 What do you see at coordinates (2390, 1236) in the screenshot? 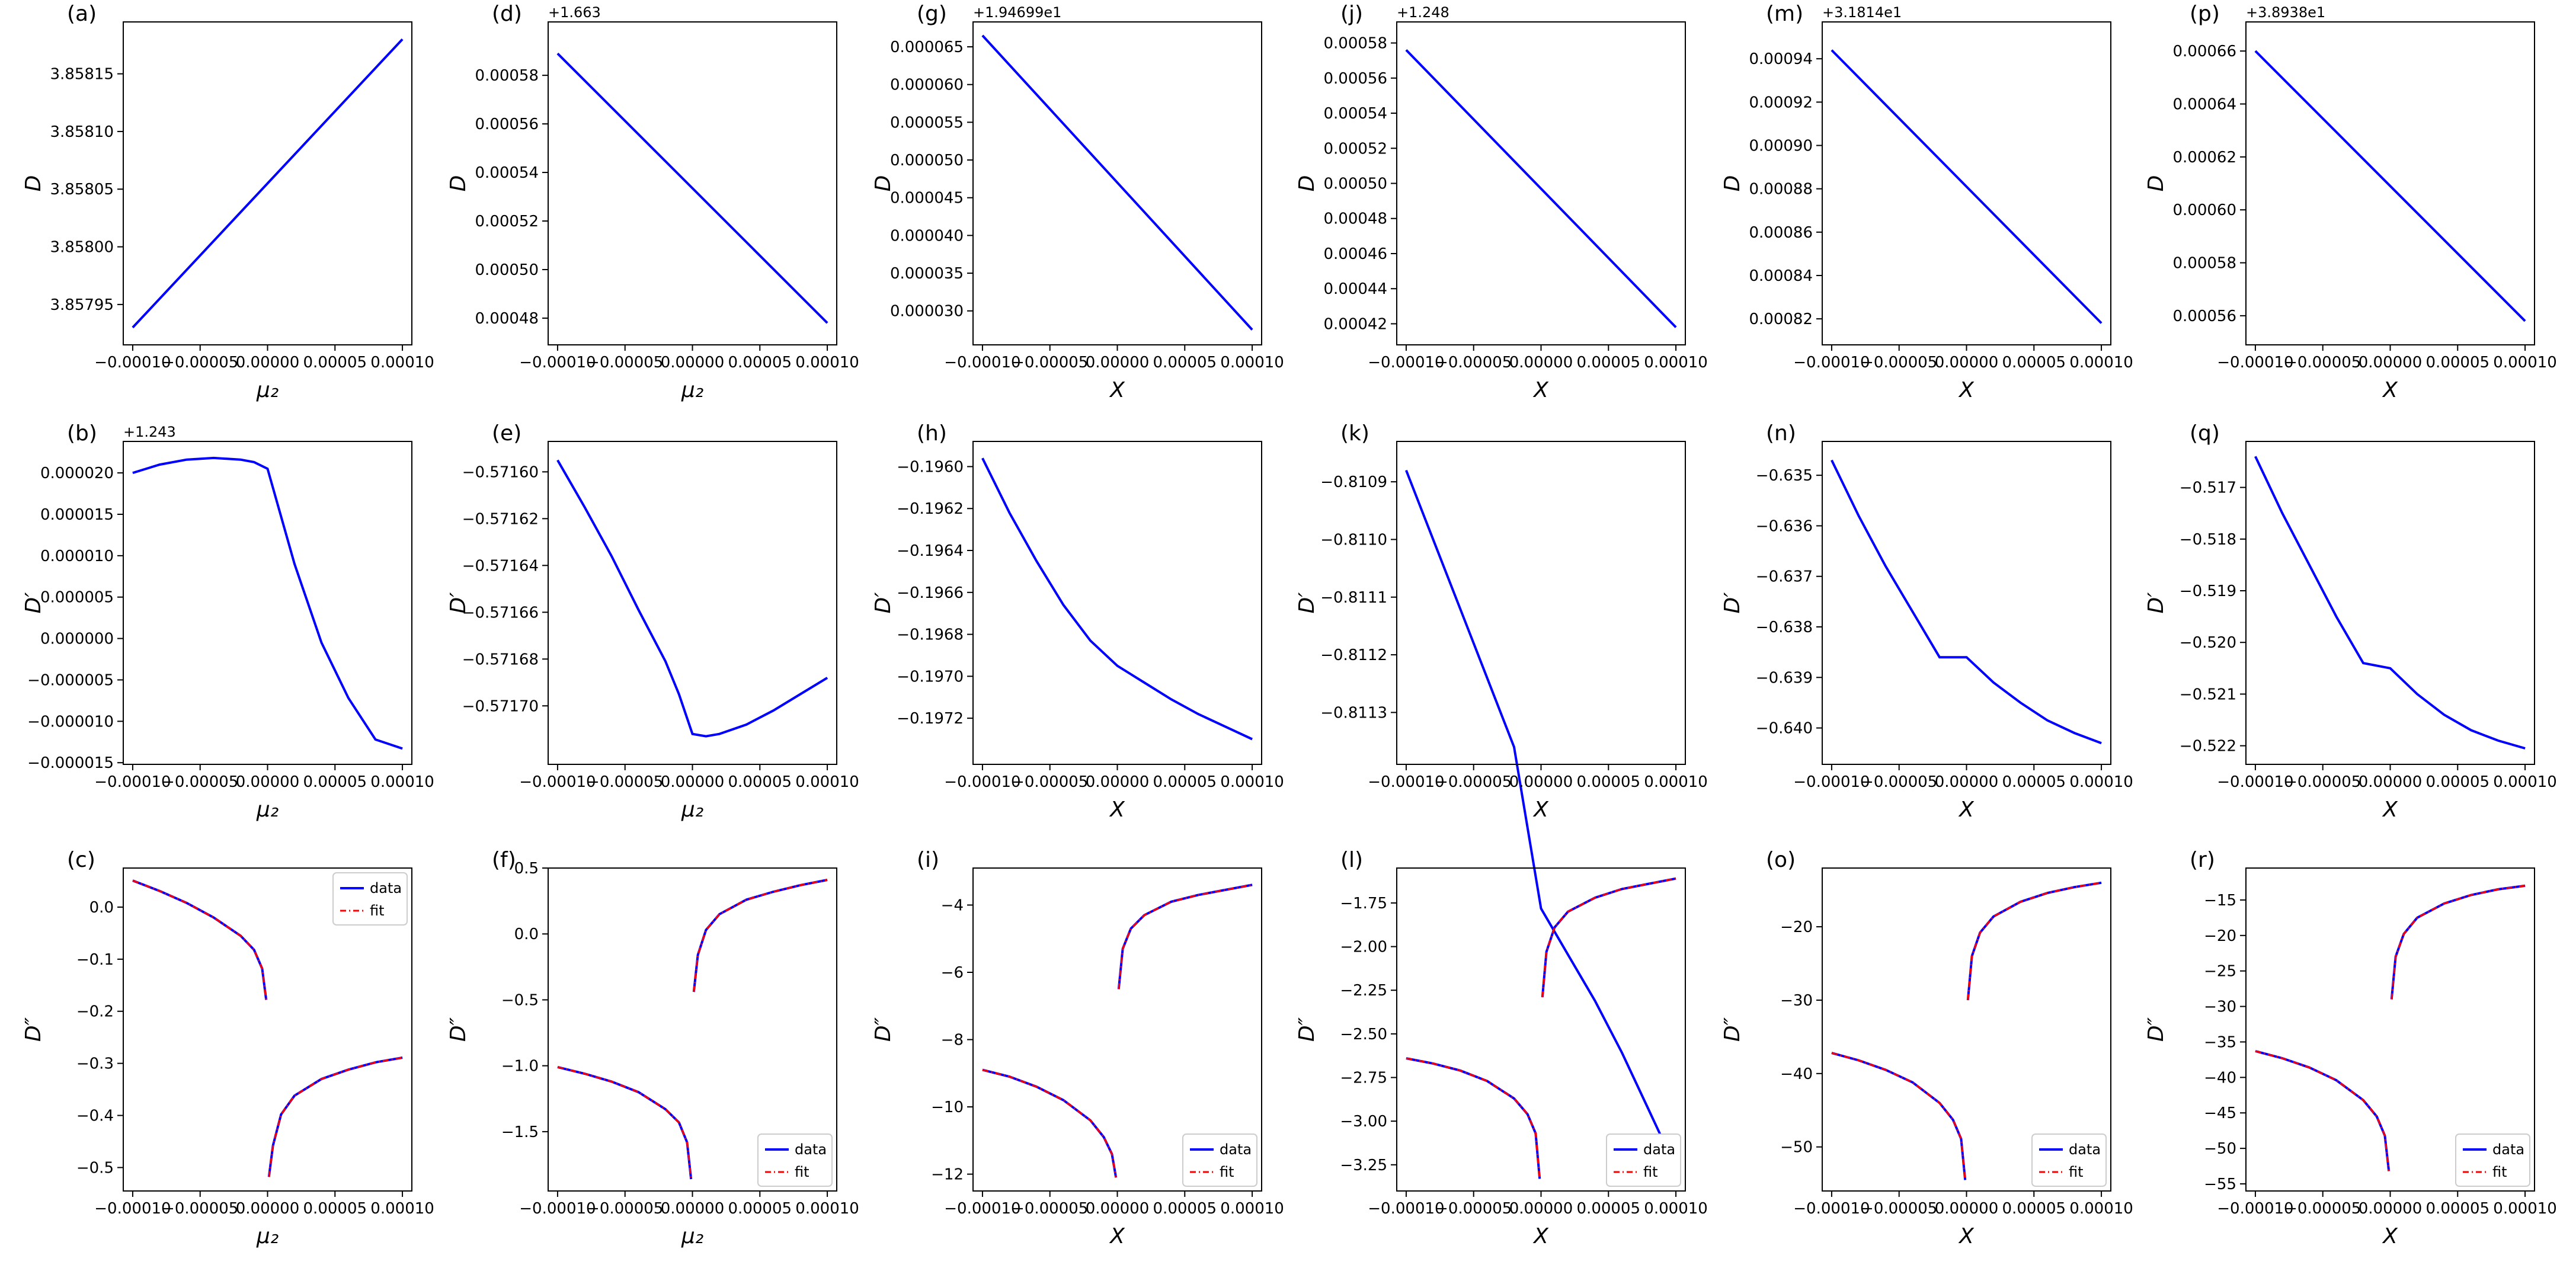
I see `x-axis-label-r: X` at bounding box center [2390, 1236].